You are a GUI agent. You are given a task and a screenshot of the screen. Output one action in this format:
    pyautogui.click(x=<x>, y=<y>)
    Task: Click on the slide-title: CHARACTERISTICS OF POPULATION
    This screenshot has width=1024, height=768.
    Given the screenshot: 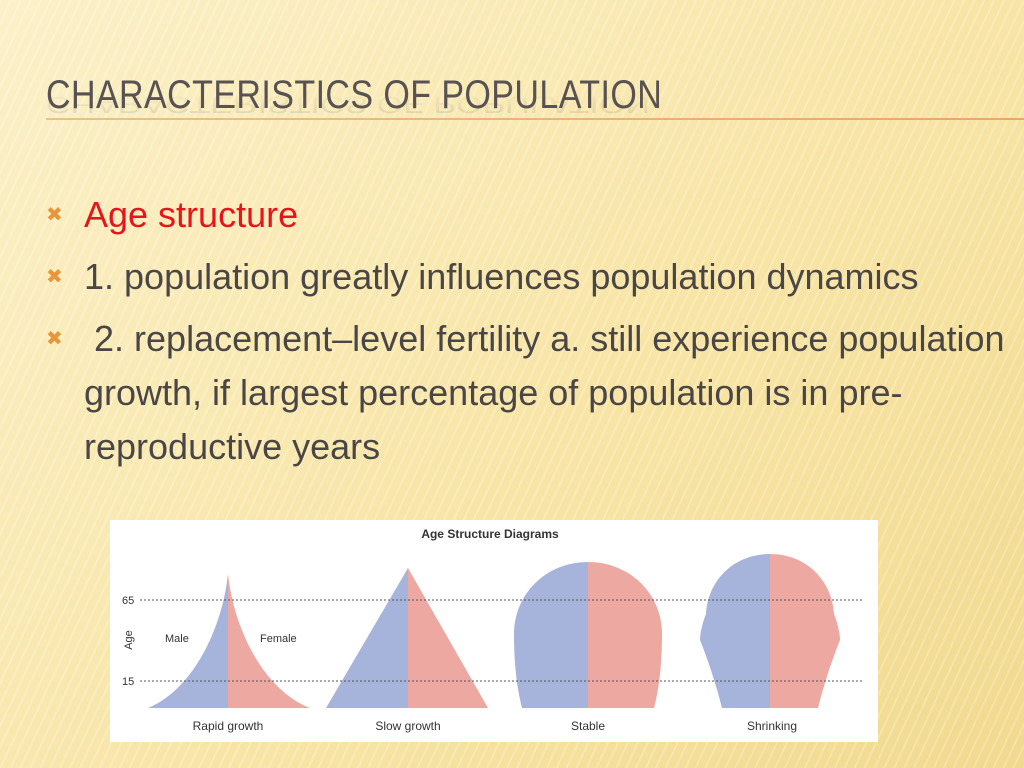 What is the action you would take?
    pyautogui.click(x=354, y=95)
    